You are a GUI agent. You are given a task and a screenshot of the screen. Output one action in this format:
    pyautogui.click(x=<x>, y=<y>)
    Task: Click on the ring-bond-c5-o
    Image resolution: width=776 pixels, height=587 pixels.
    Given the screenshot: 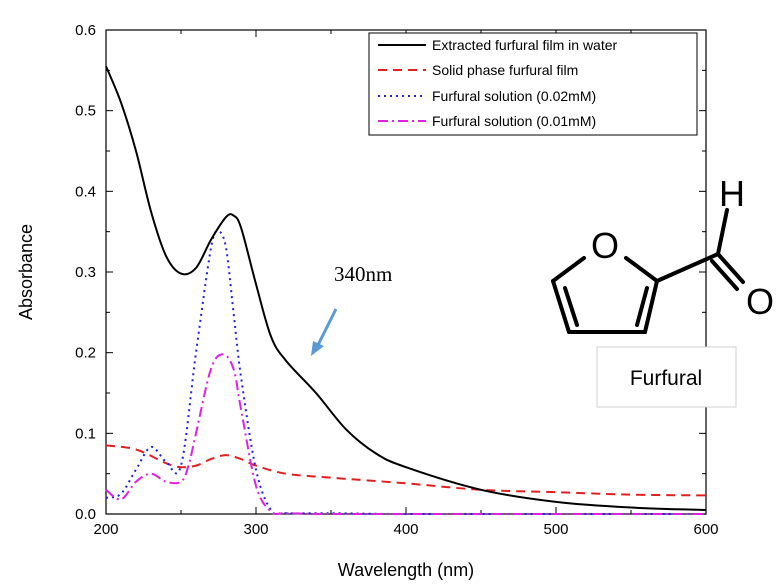 What is the action you would take?
    pyautogui.click(x=568, y=269)
    